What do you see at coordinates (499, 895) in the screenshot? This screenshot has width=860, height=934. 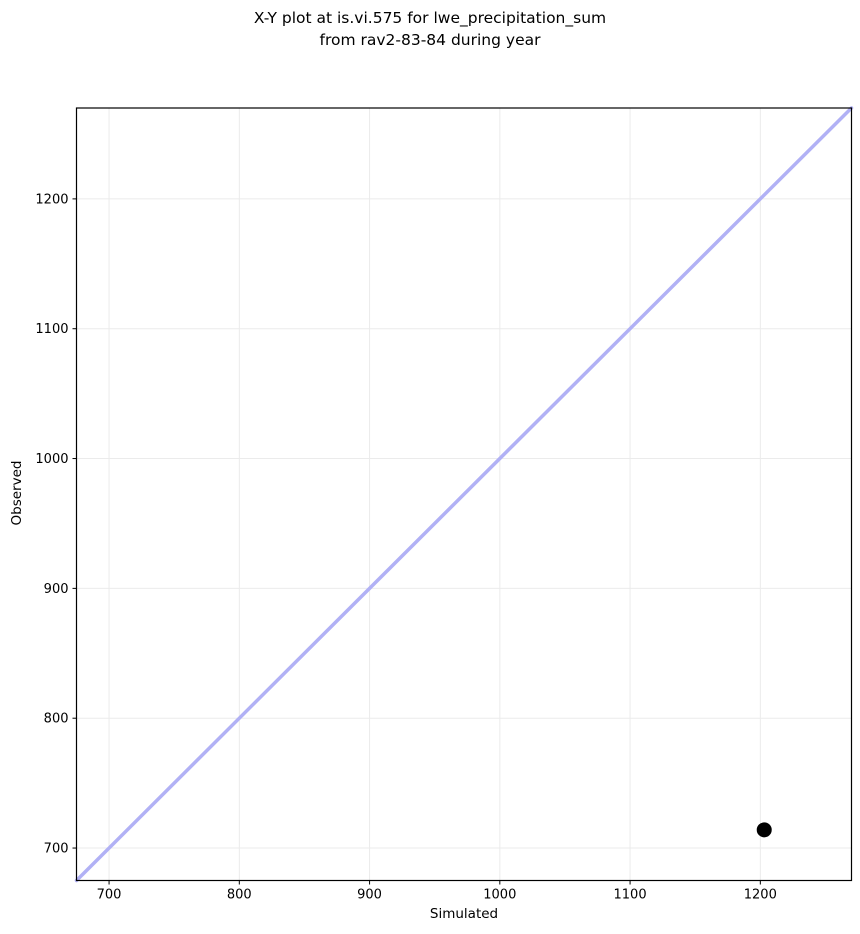 I see `x-axis-tick-label: 1000` at bounding box center [499, 895].